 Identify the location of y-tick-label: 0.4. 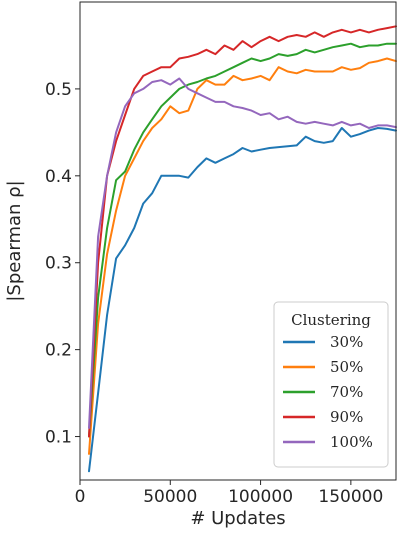
(58, 177).